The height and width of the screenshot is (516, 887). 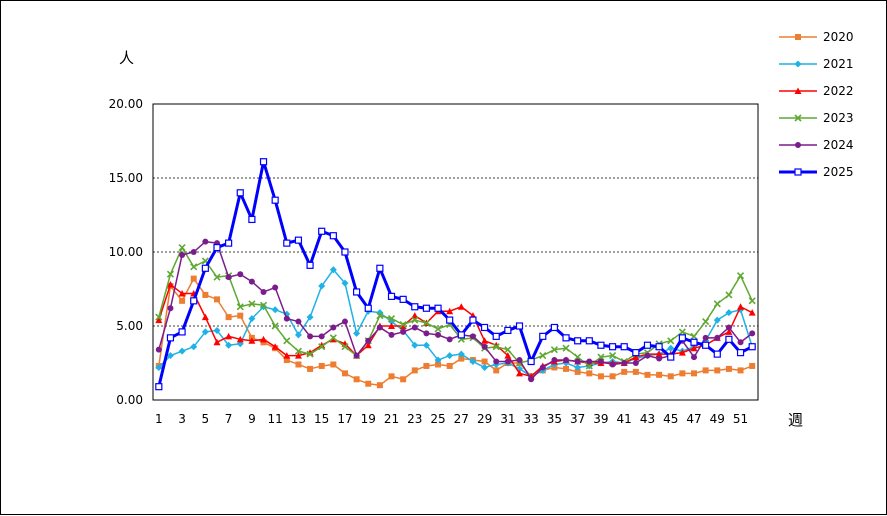 I want to click on x-tick-label: 29, so click(x=484, y=419).